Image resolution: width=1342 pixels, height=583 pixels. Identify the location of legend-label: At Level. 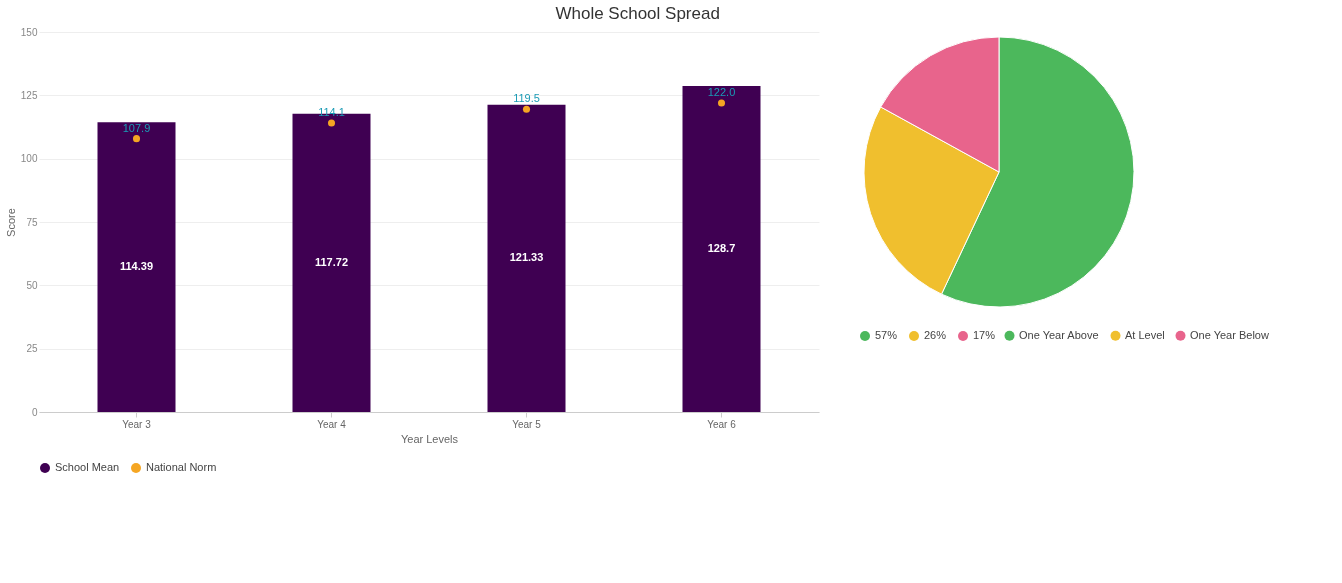
(1145, 334).